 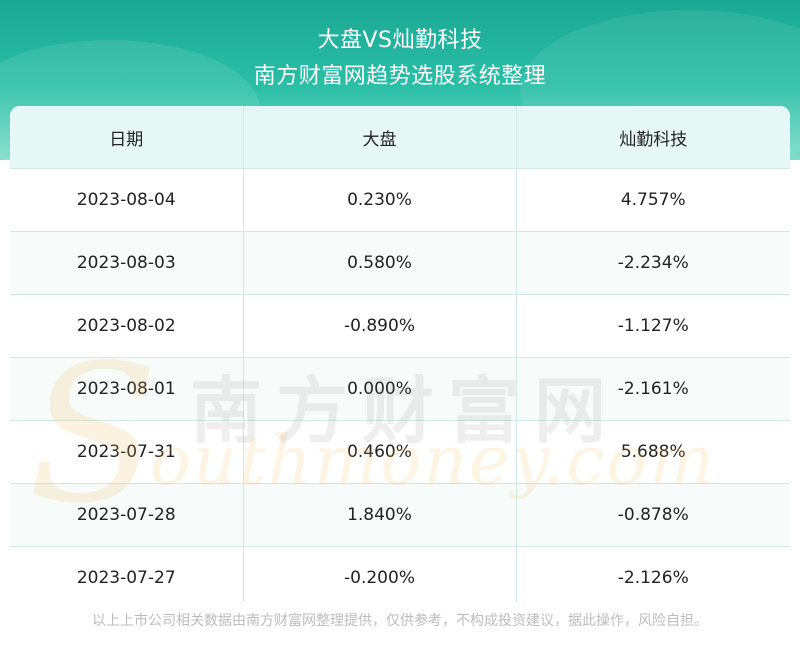 I want to click on table-row: 2023-08-02 -0.890% -1.127%, so click(x=400, y=326).